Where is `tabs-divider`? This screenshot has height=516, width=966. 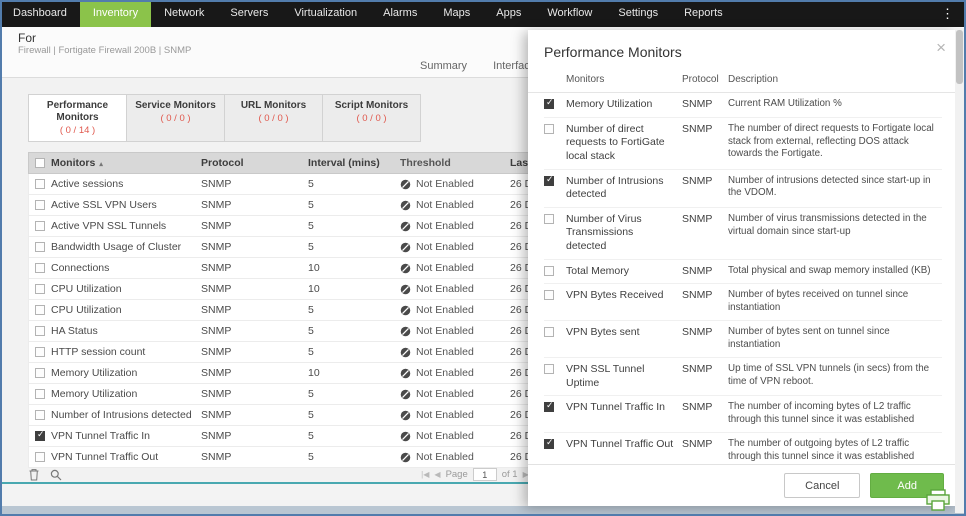 tabs-divider is located at coordinates (483, 77).